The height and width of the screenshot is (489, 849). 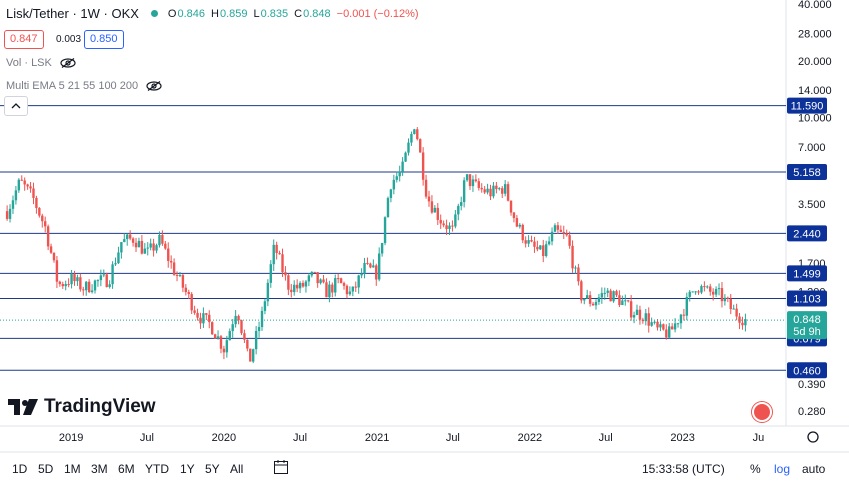 I want to click on symbol-title: Lisk/Tether · 1W · OKX, so click(x=72, y=13).